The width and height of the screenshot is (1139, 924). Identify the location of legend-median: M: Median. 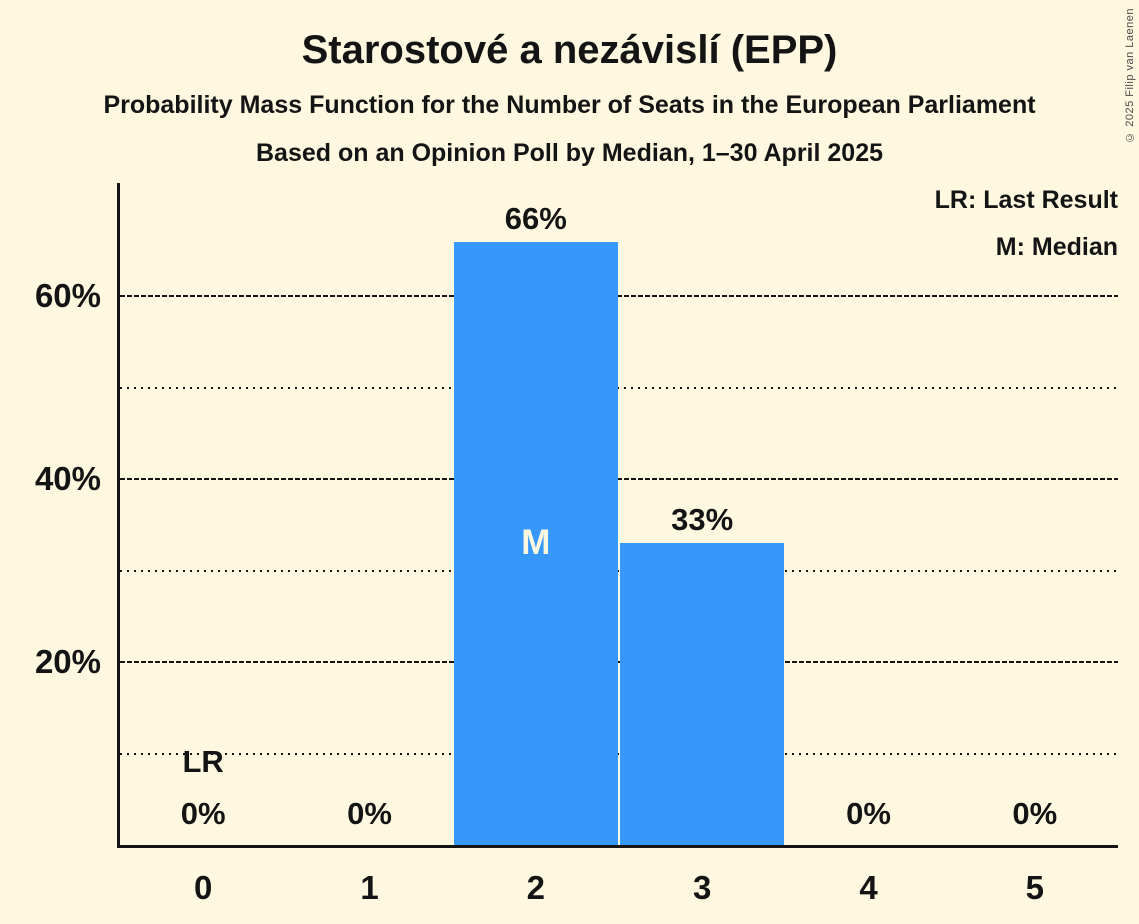
(1056, 247).